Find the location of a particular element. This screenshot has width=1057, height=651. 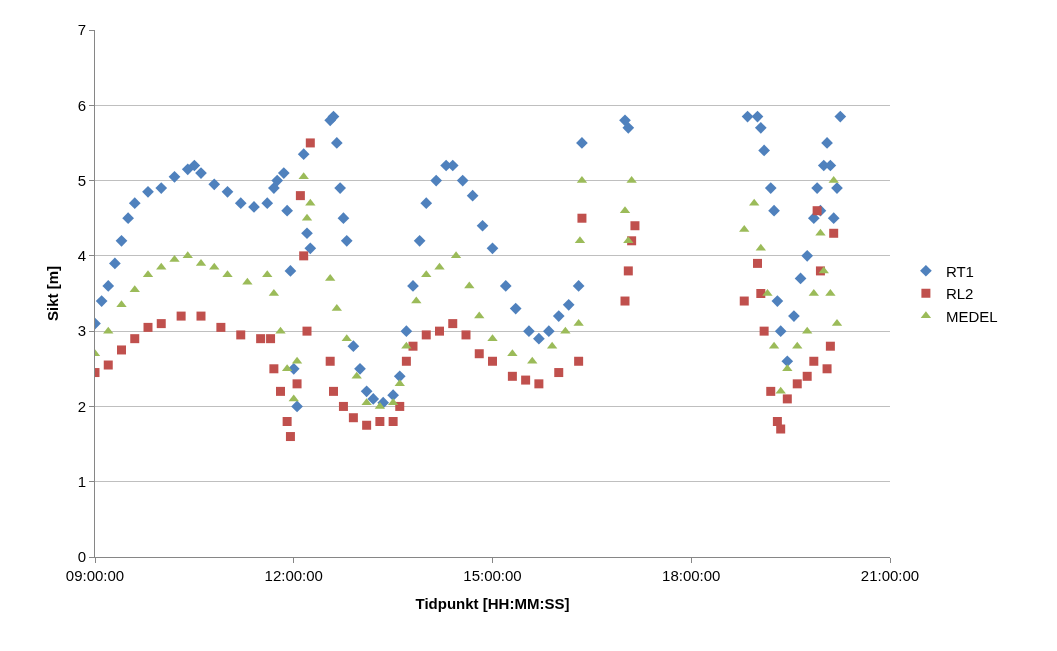

x-tick-label: 18:00:00 is located at coordinates (691, 575).